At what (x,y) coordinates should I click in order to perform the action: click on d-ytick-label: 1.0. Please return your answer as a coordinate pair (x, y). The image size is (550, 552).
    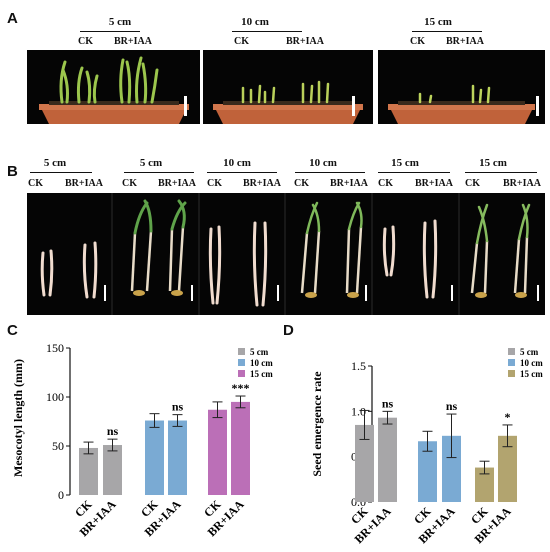
    Looking at the image, I should click on (358, 411).